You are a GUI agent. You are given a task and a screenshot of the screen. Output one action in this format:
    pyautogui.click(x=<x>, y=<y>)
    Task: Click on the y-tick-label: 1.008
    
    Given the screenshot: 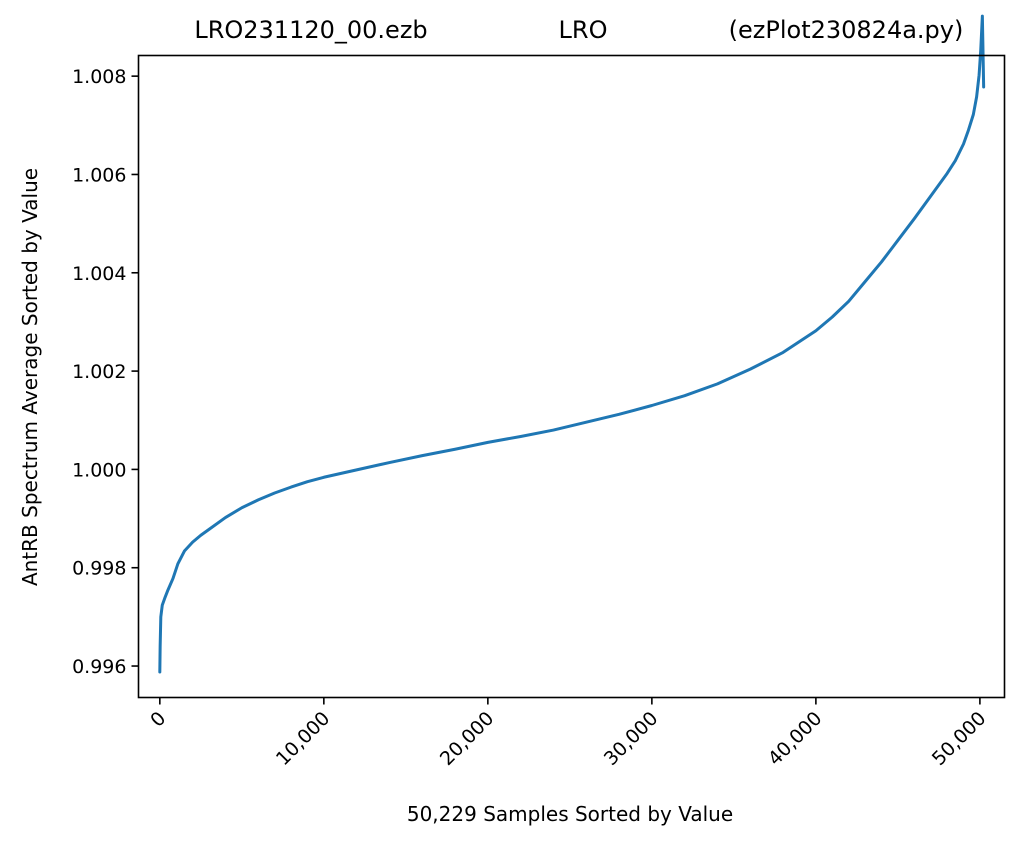 What is the action you would take?
    pyautogui.click(x=99, y=77)
    